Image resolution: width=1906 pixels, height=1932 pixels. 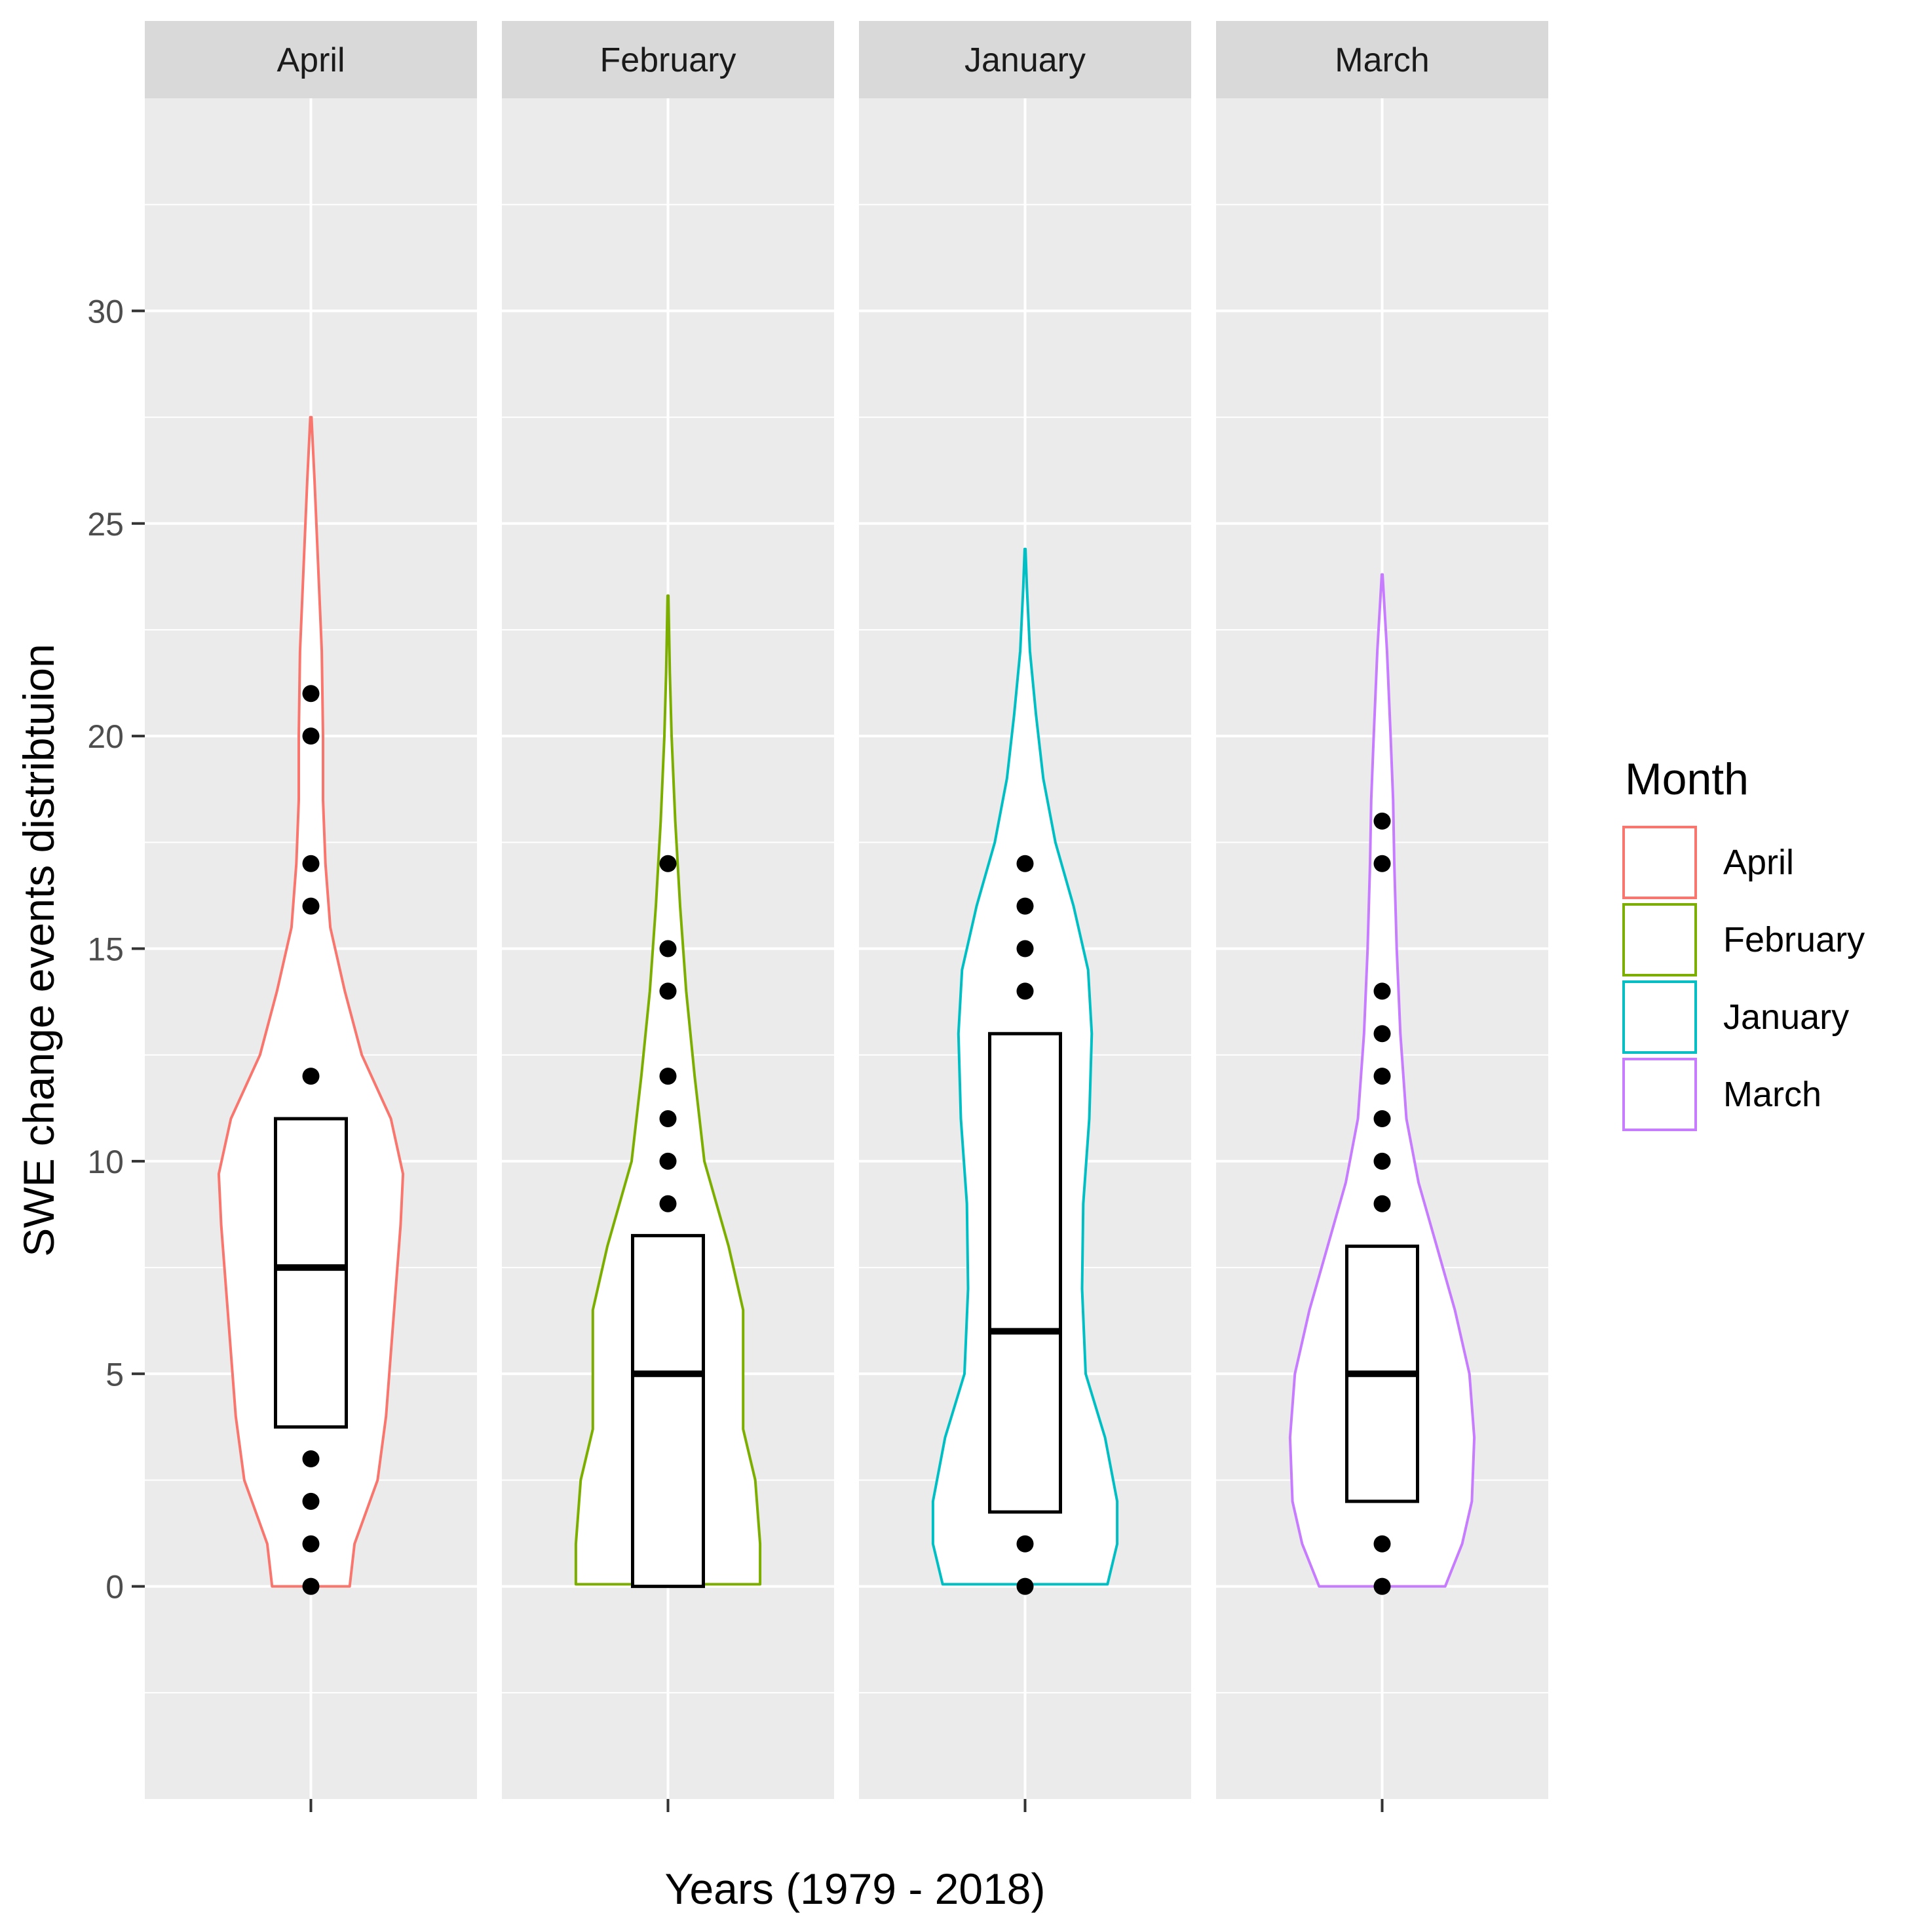 What do you see at coordinates (105, 736) in the screenshot?
I see `y-tick-label: 20` at bounding box center [105, 736].